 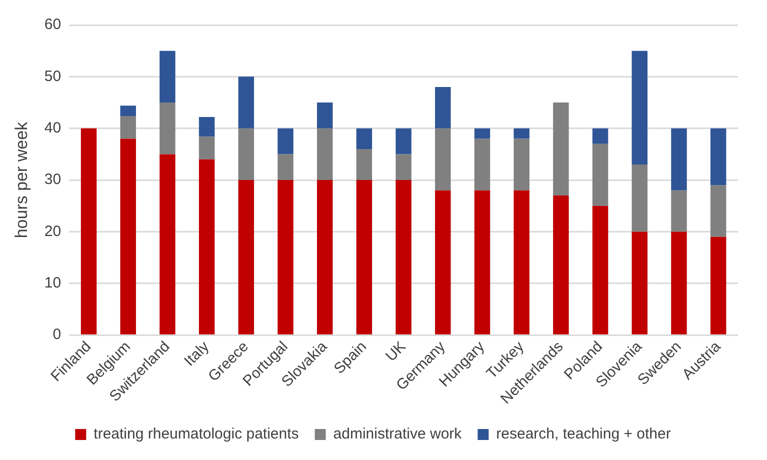 I want to click on y-tick-label: 40, so click(x=53, y=128).